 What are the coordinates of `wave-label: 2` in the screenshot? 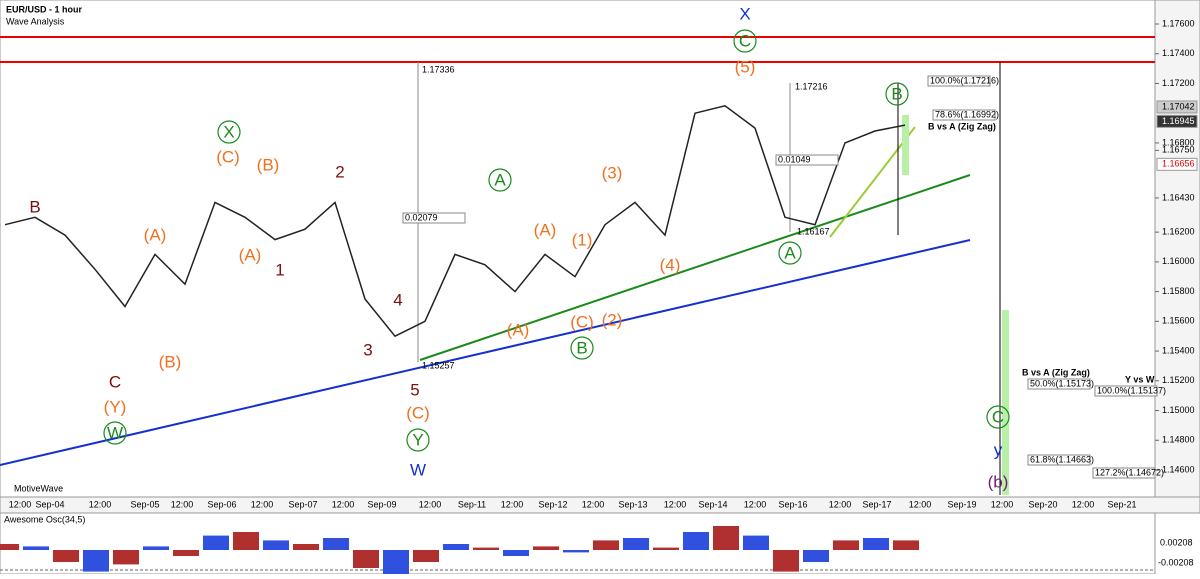 It's located at (339, 171).